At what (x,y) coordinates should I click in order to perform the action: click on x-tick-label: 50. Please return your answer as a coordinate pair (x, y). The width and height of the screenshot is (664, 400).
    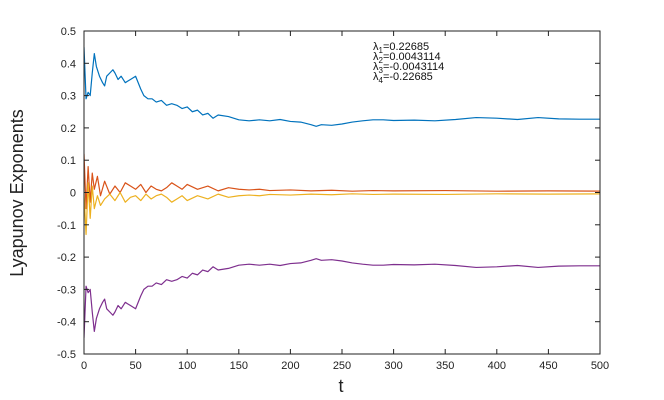
    Looking at the image, I should click on (135, 366).